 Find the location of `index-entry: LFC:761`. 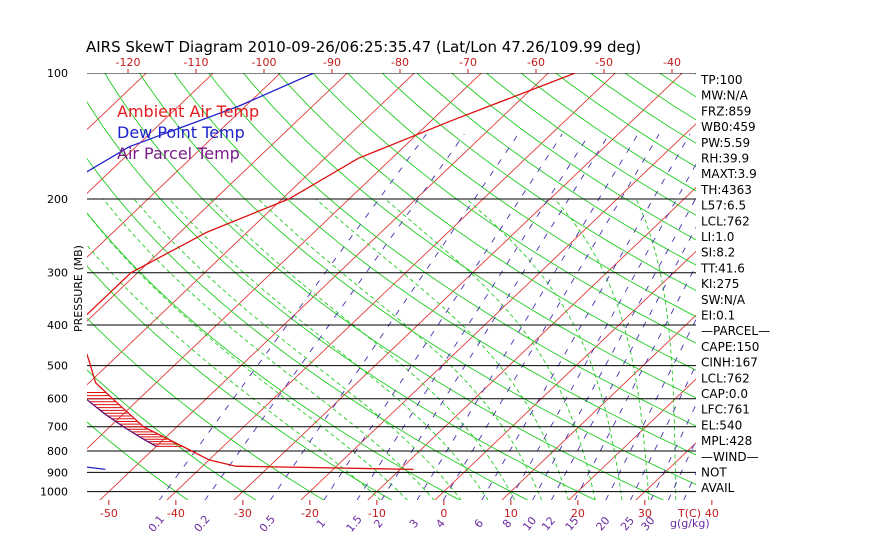

index-entry: LFC:761 is located at coordinates (725, 410).